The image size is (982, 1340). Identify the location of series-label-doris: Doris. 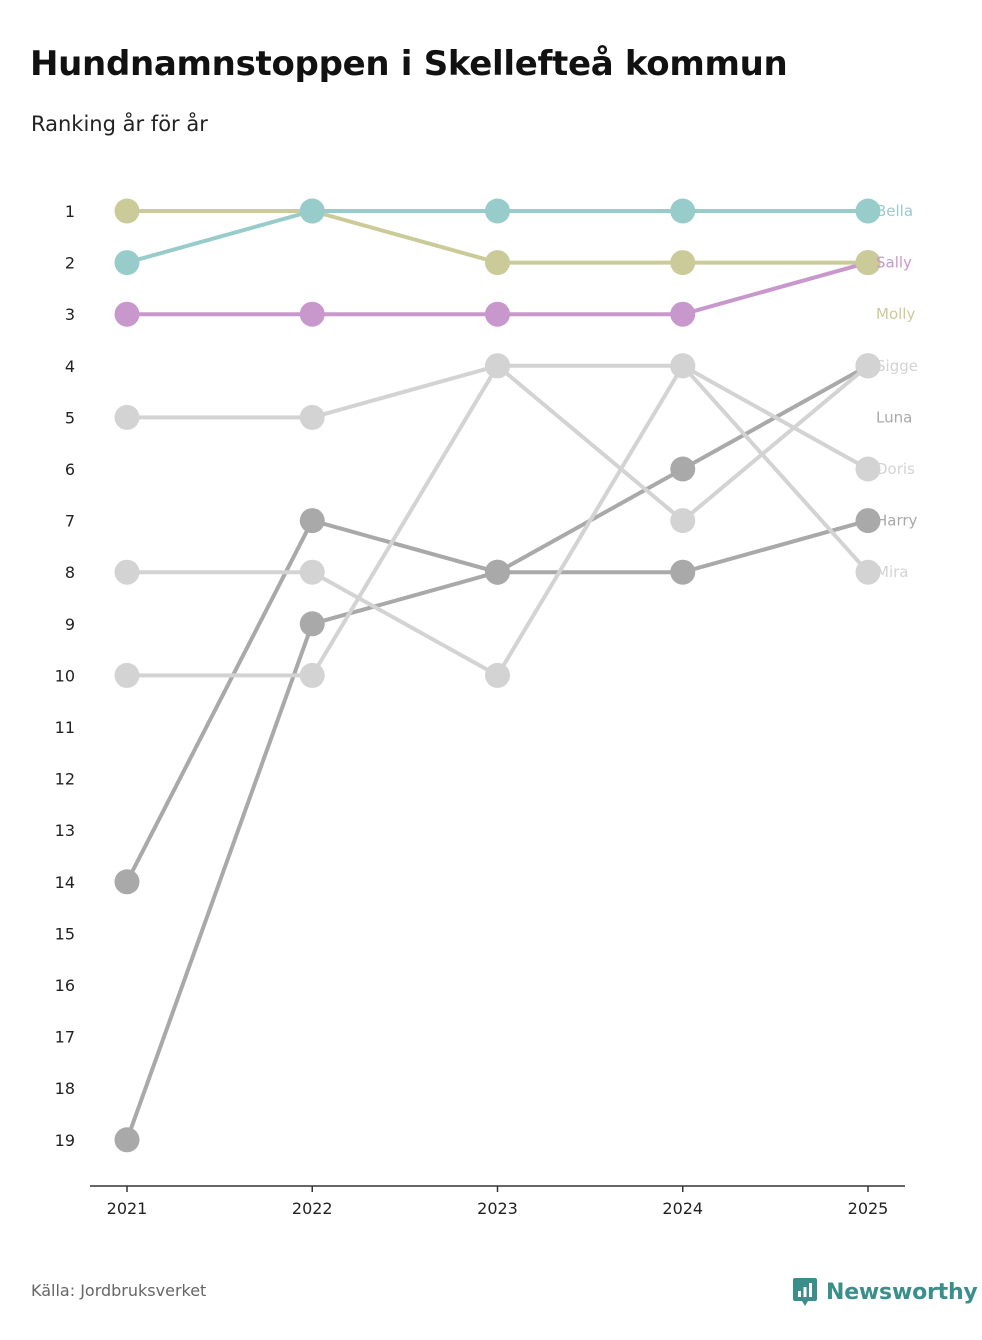
(895, 469).